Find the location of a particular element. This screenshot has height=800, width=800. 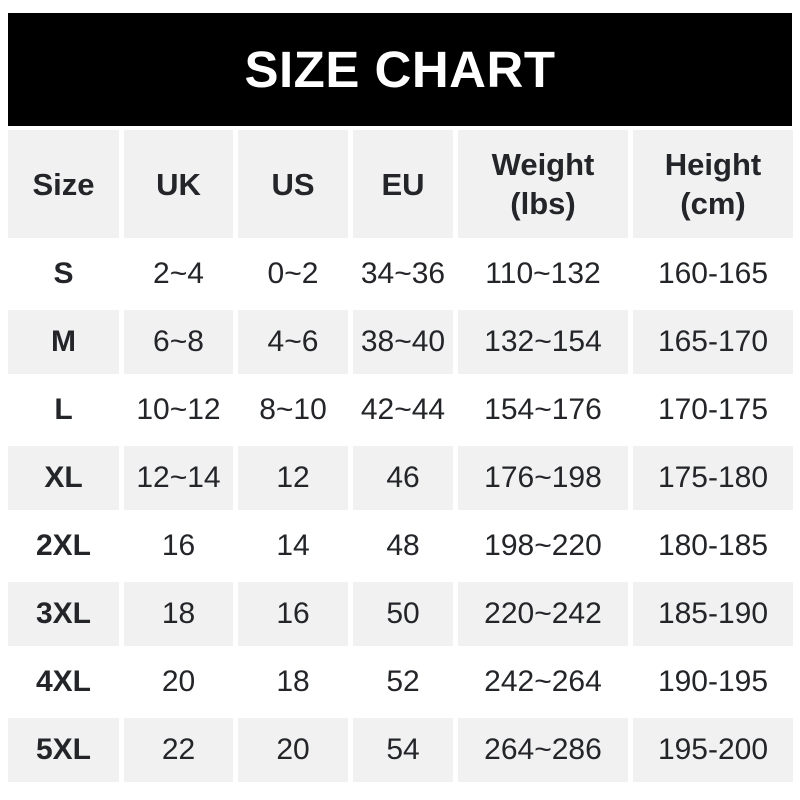

table-cell: 22 is located at coordinates (178, 750).